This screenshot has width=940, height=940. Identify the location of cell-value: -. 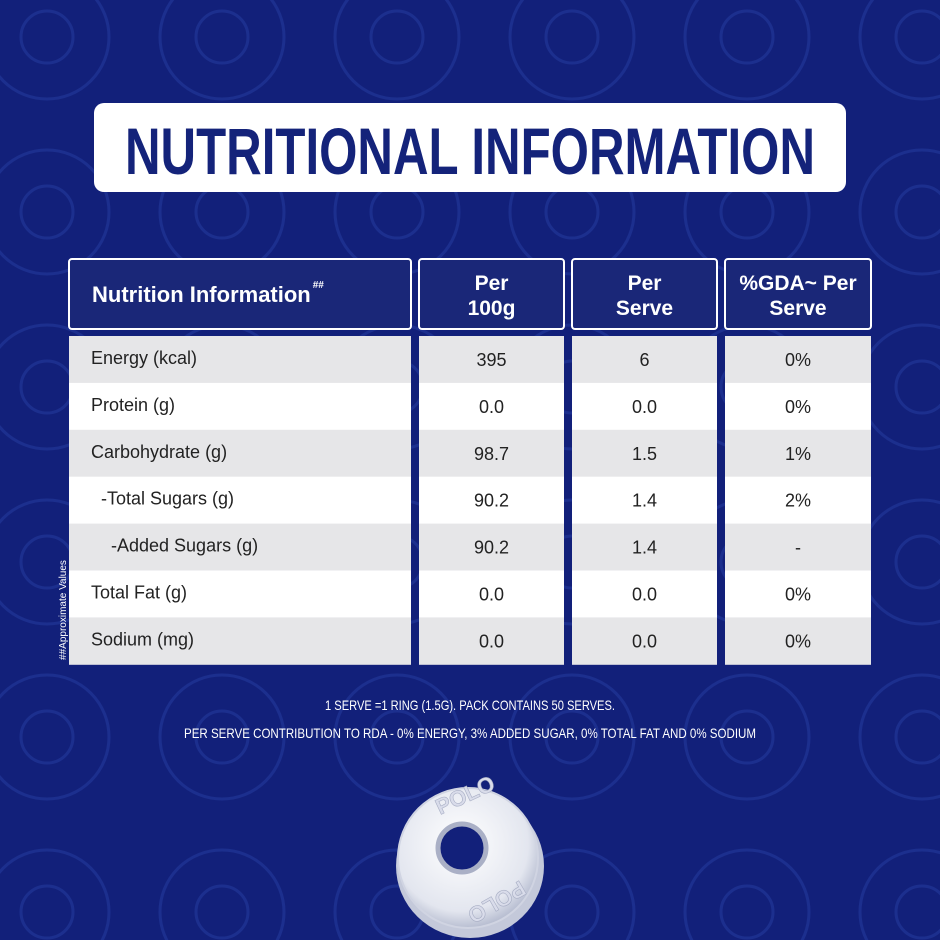
(798, 548).